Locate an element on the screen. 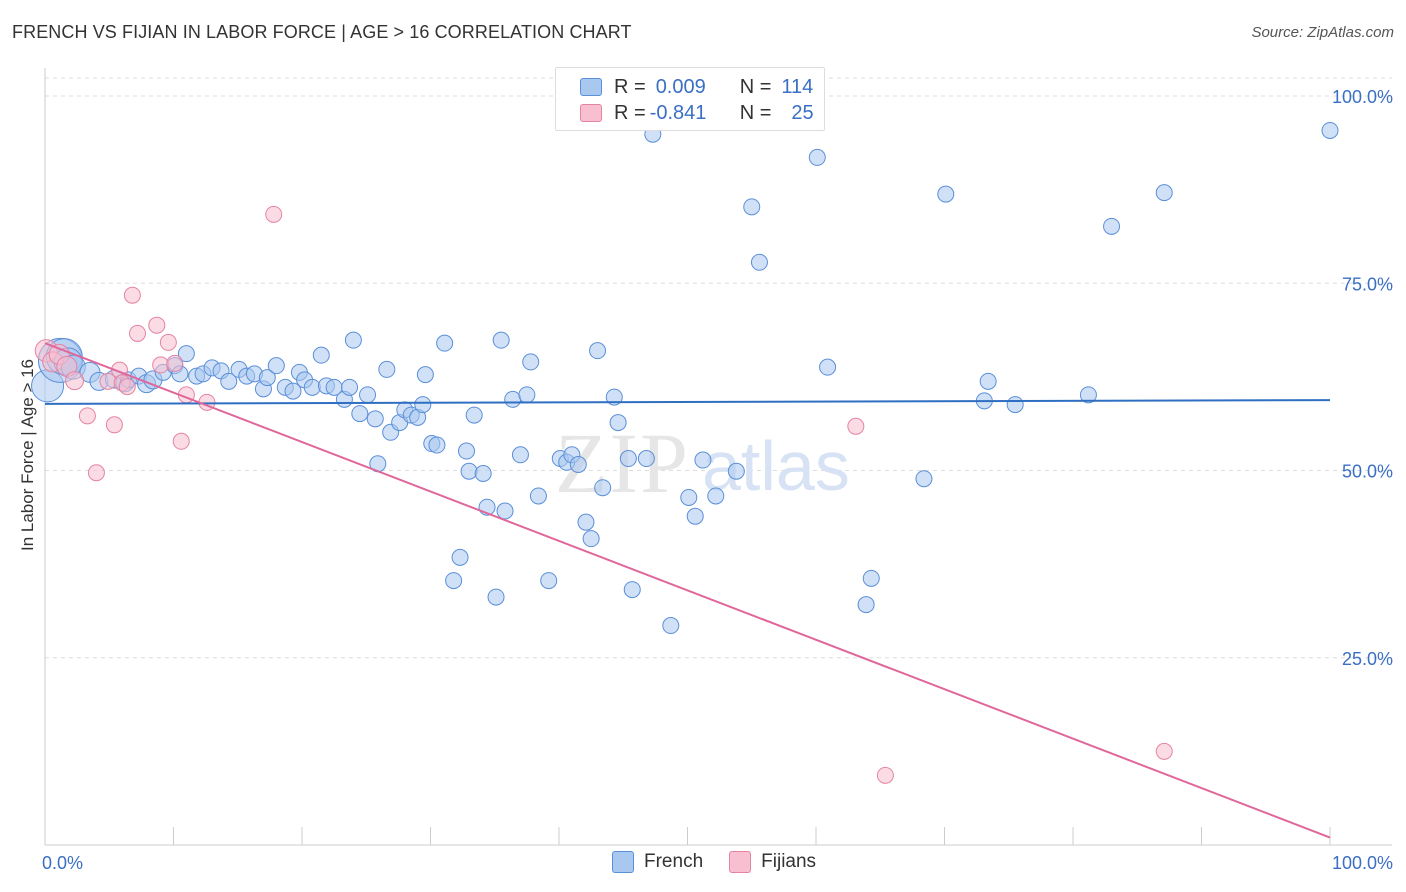  stats-legend: R = 0.009 N = 114 R = -0.841 N = 25 is located at coordinates (690, 99).